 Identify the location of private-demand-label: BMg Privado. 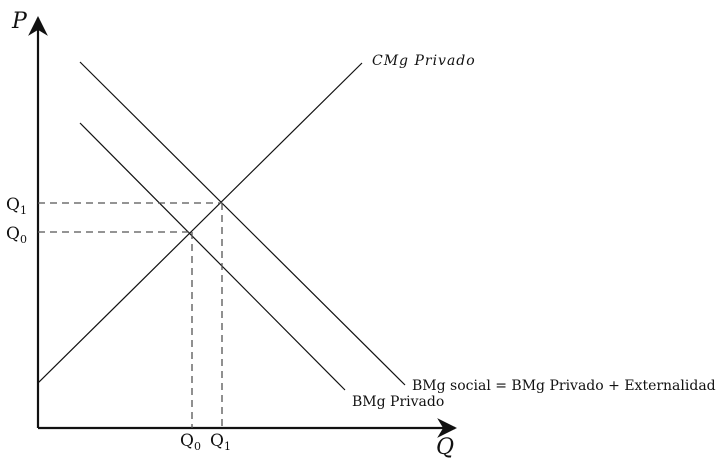
(398, 402).